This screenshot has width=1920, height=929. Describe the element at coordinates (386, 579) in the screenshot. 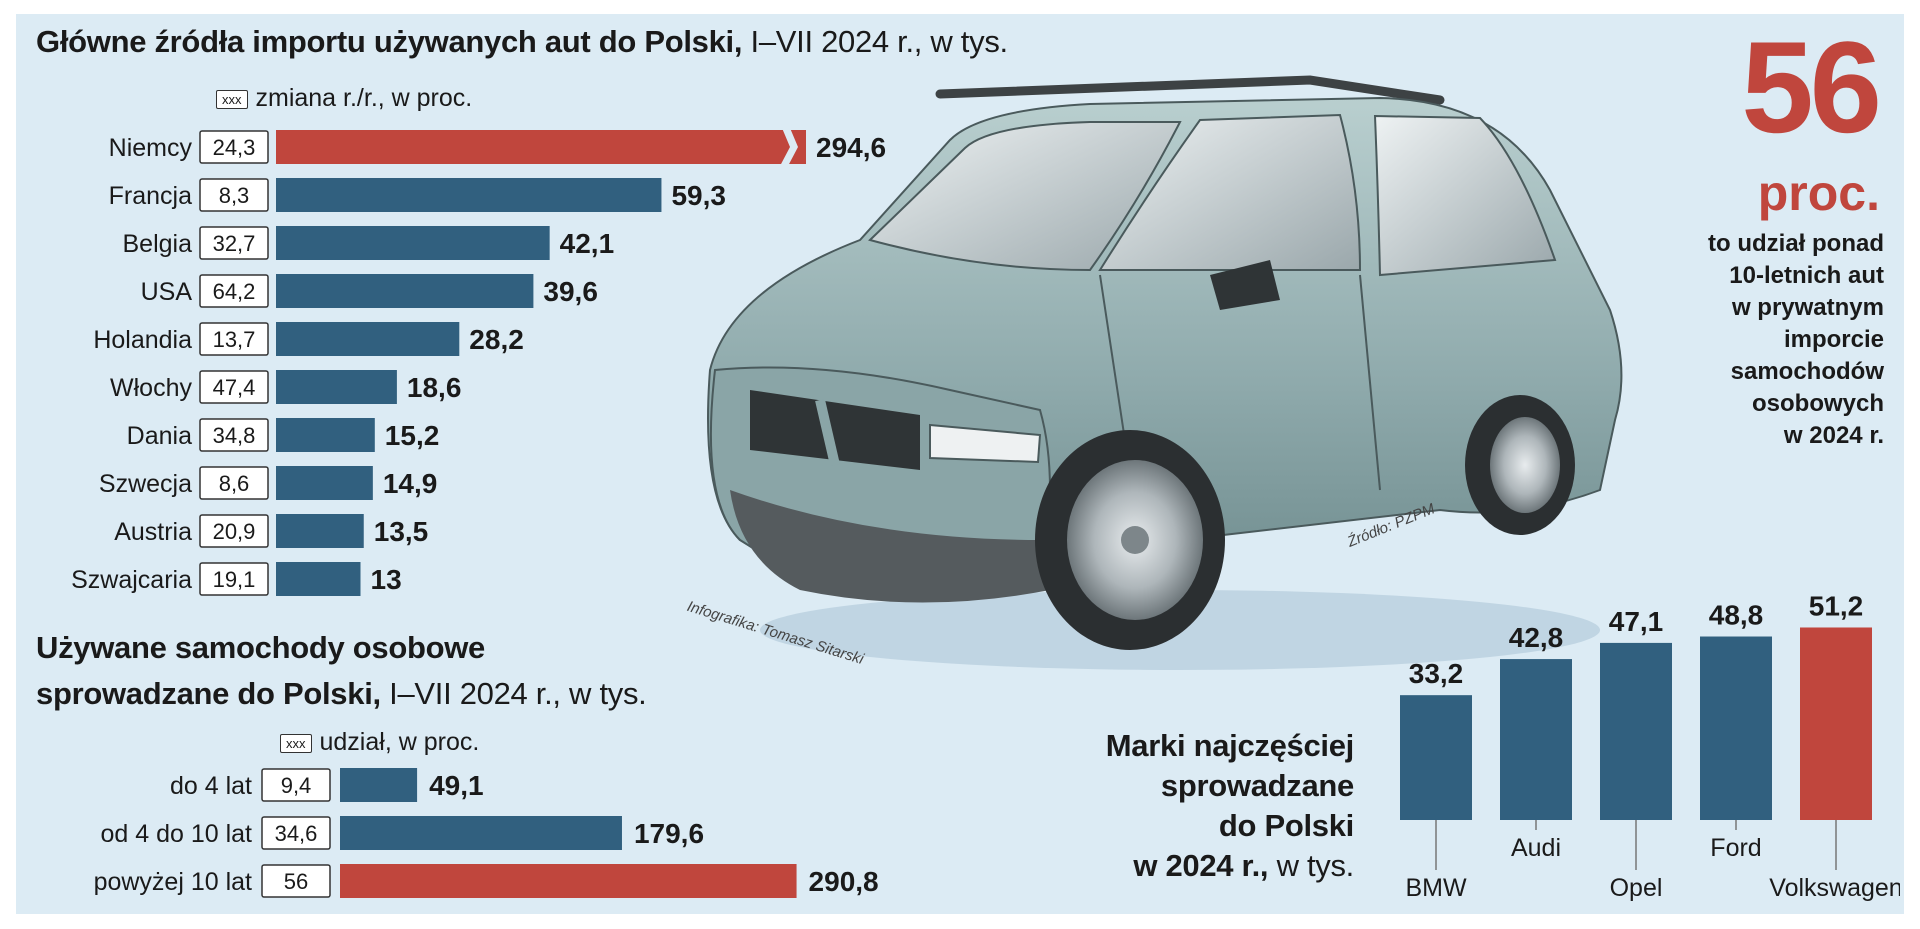

I see `value-label: 13` at that location.